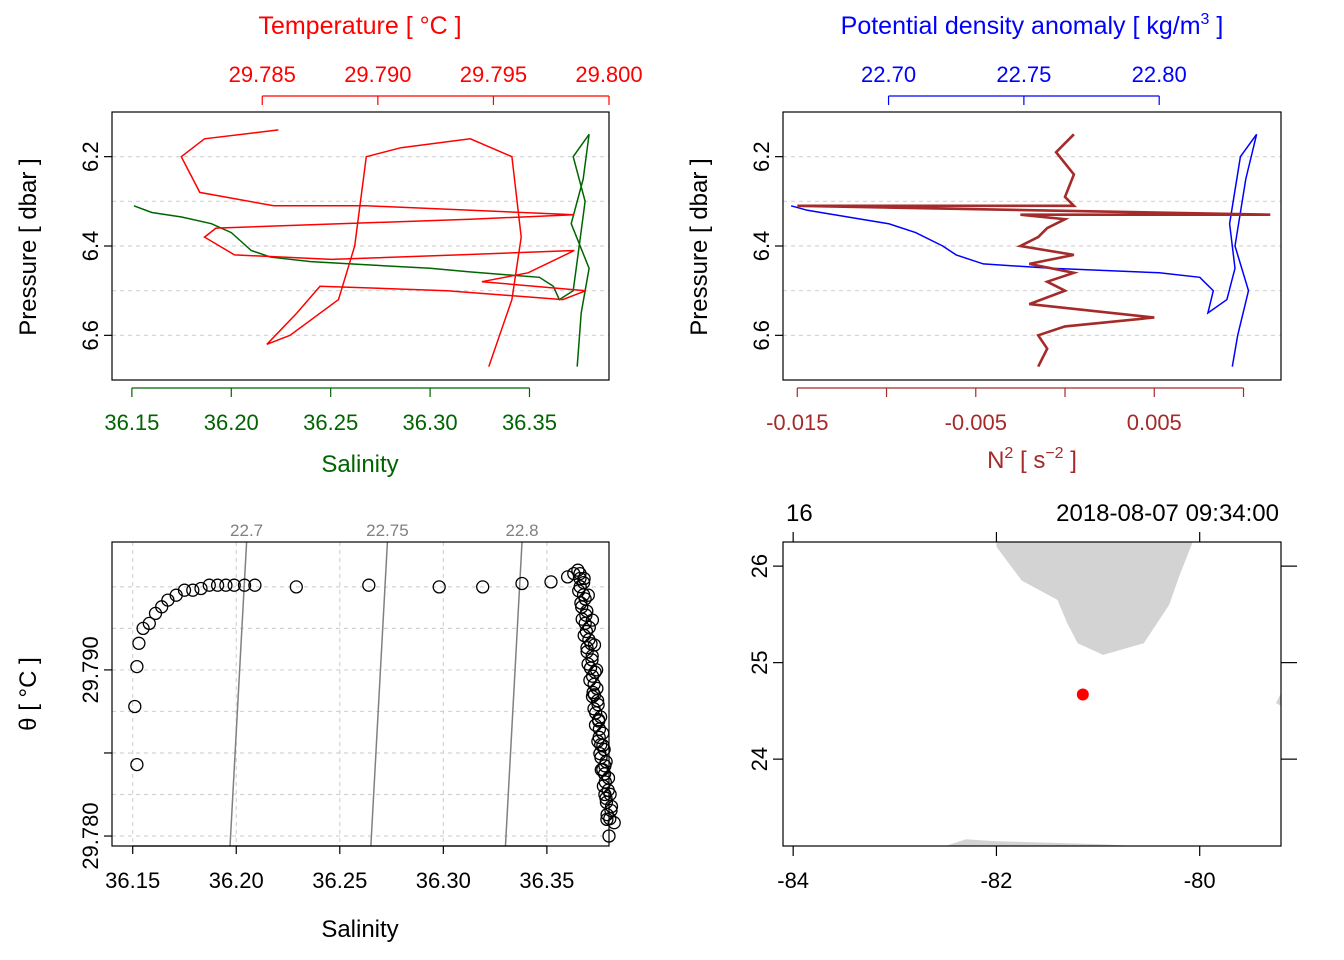  I want to click on p3-x-axis-label: Salinity, so click(359, 929).